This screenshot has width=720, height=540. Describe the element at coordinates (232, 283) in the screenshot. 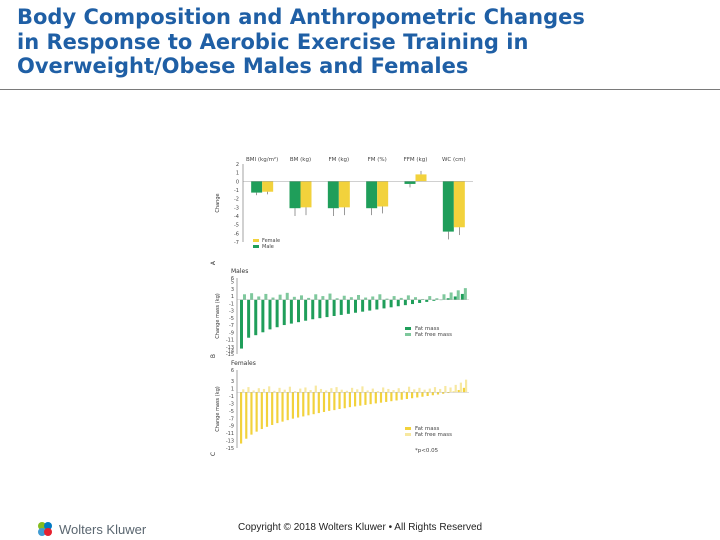

I see `panel-b-y-tick-label: 5` at that location.